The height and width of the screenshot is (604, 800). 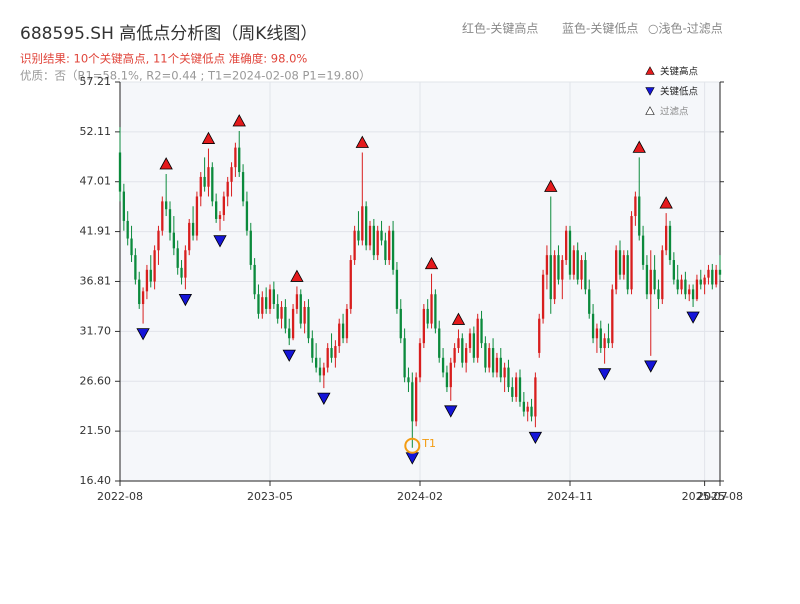 What do you see at coordinates (412, 445) in the screenshot?
I see `t1-marker` at bounding box center [412, 445].